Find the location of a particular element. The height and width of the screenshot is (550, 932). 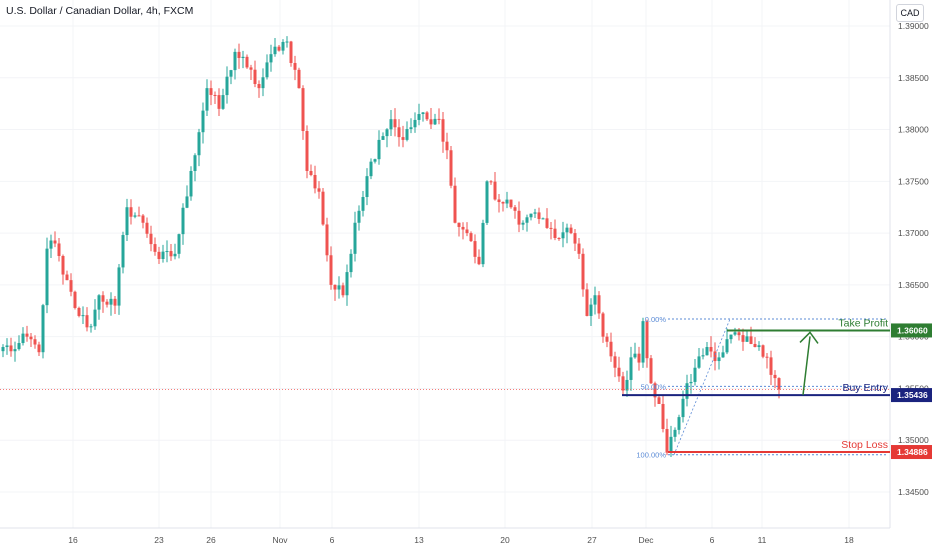

price-tag-text: 1.36060 is located at coordinates (912, 330).